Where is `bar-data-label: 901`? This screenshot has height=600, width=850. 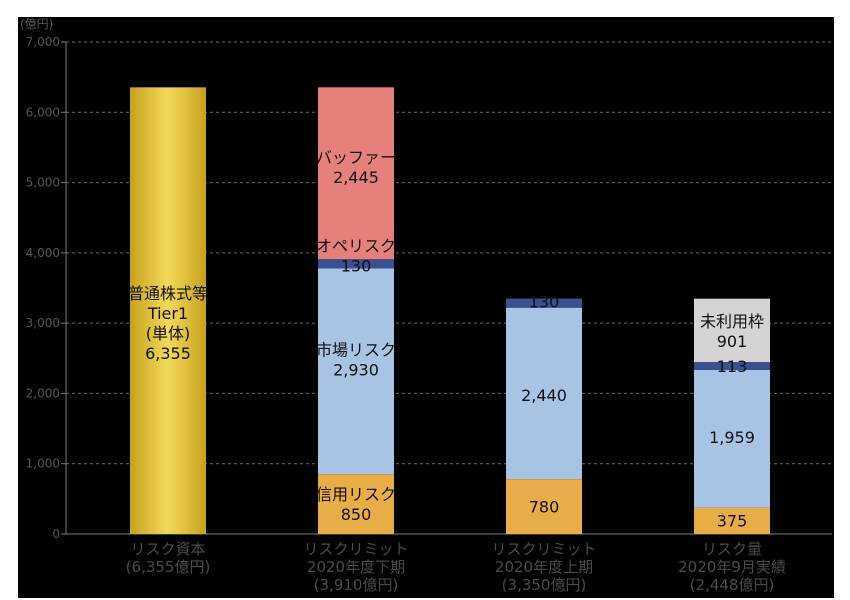
bar-data-label: 901 is located at coordinates (732, 341).